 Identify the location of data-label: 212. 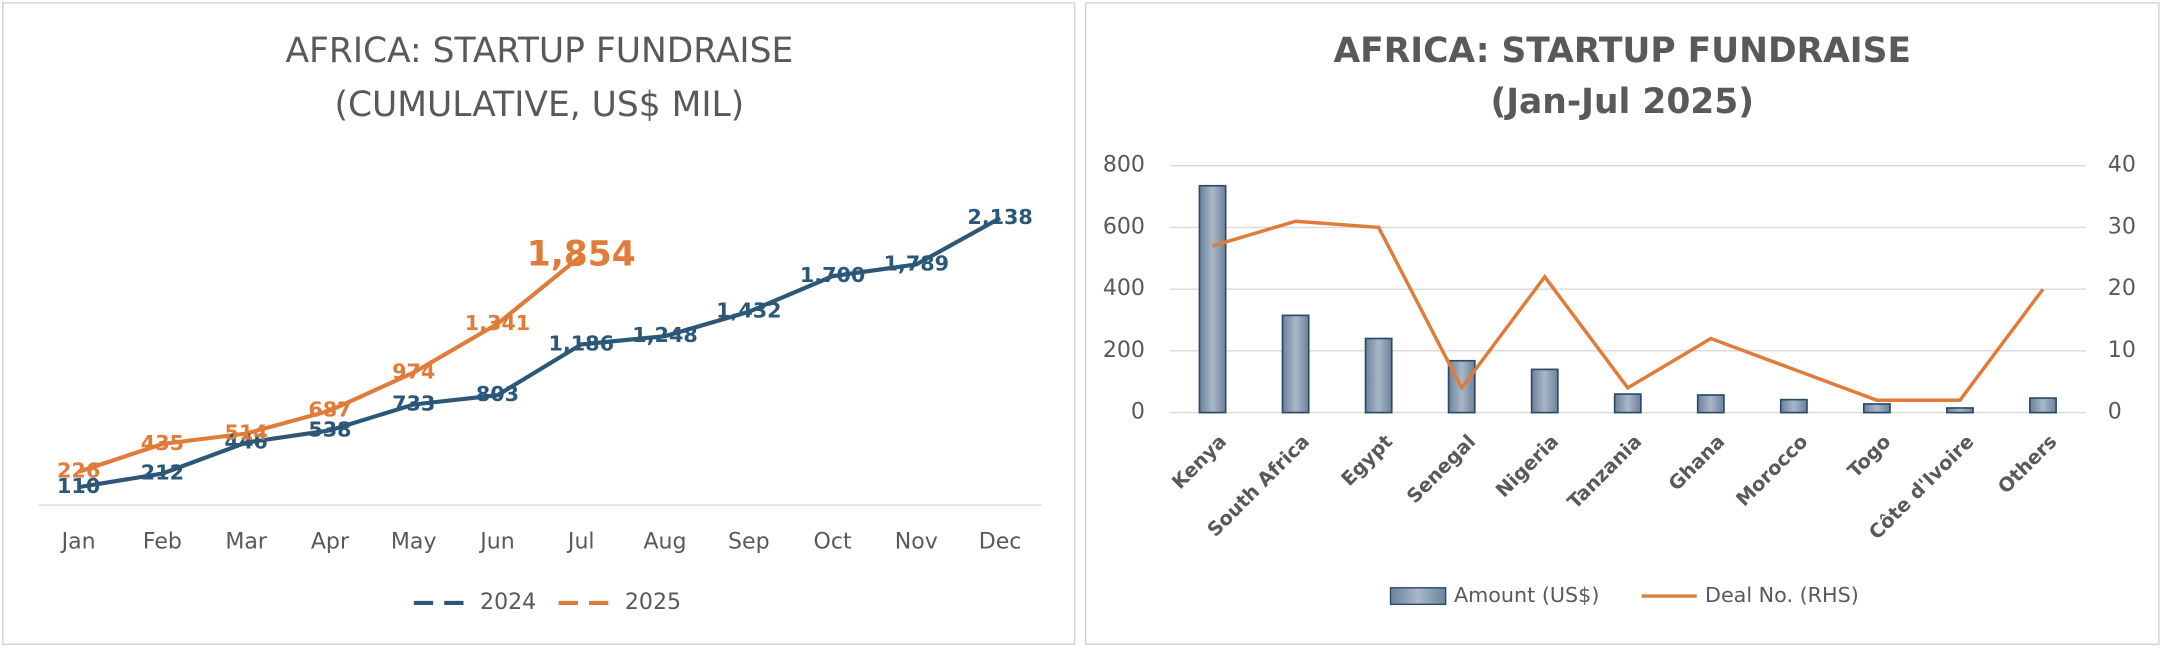
(162, 473).